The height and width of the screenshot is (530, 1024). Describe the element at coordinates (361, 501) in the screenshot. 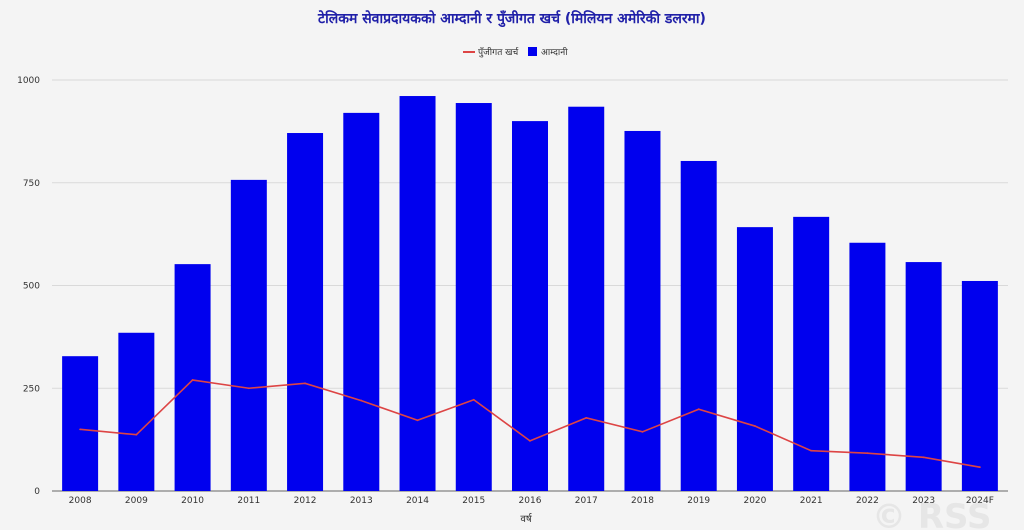

I see `x-tick-label: 2013` at that location.